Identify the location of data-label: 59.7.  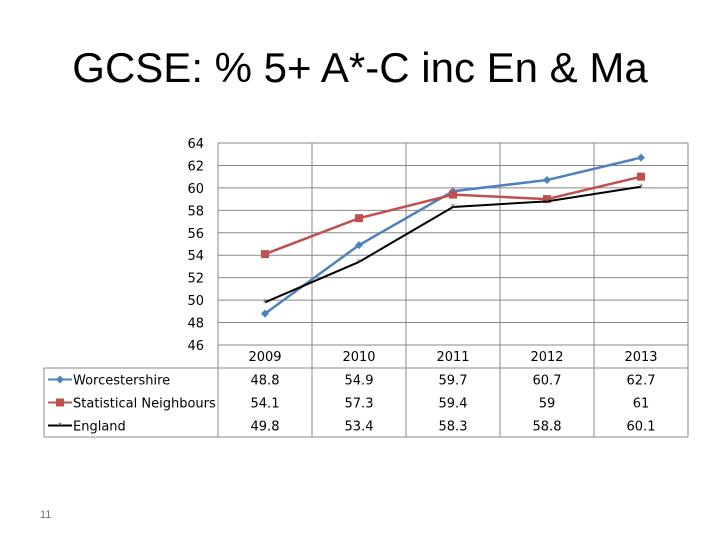
(453, 381).